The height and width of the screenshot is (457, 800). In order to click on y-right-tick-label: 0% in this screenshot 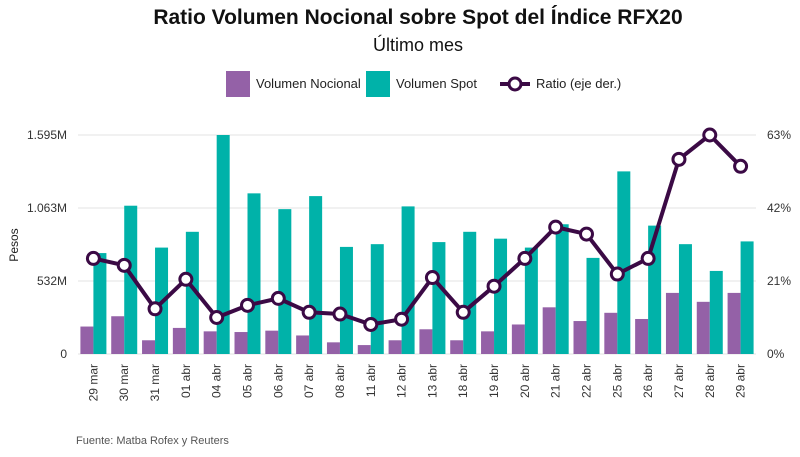, I will do `click(776, 354)`.